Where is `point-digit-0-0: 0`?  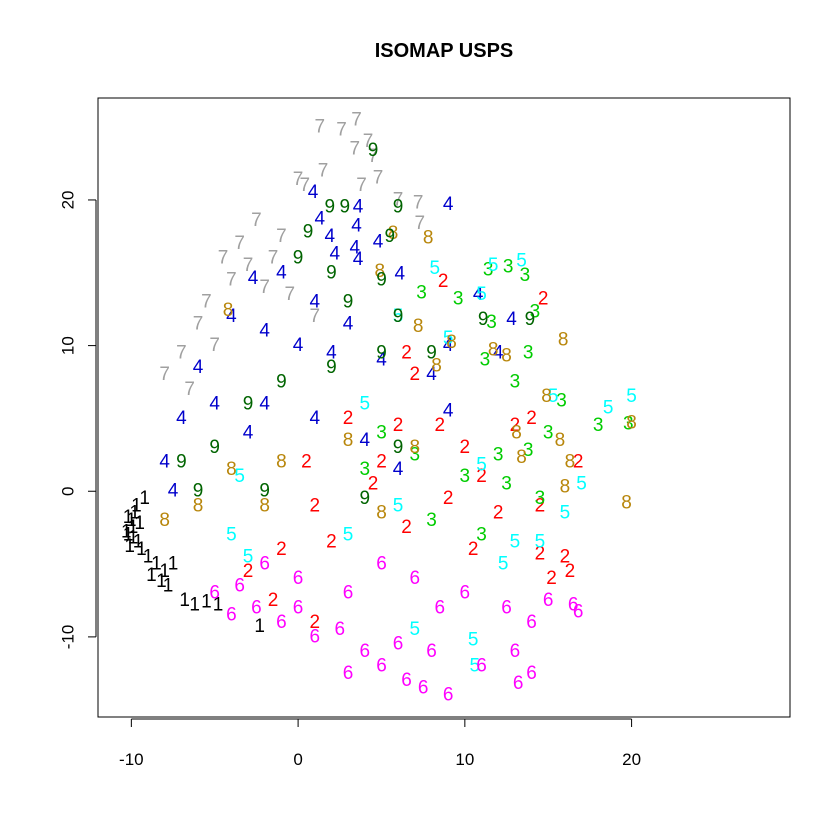 point-digit-0-0: 0 is located at coordinates (340, 498).